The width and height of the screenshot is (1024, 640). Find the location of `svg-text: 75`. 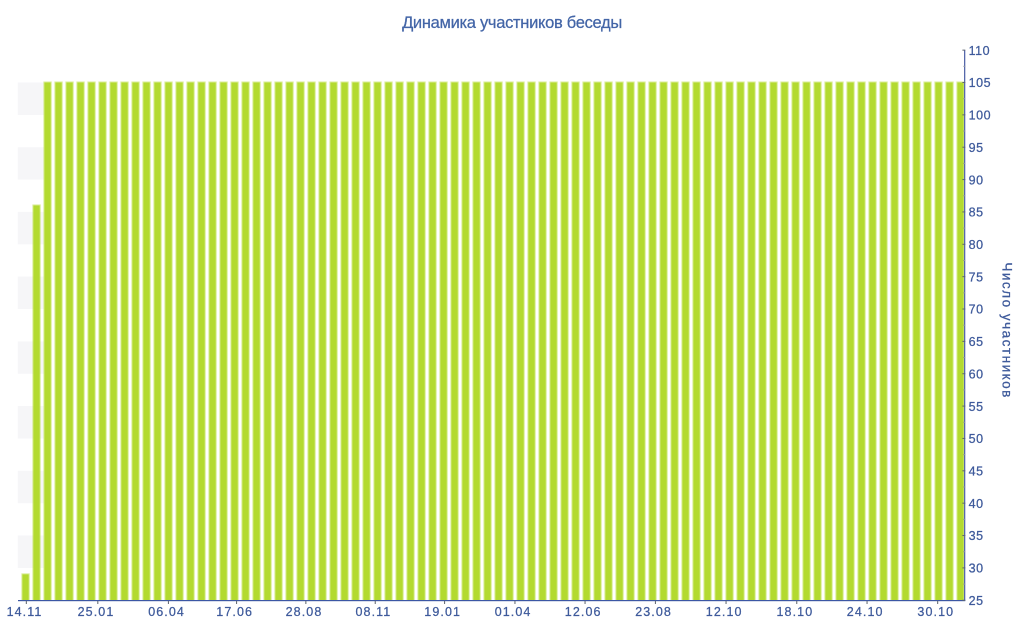

svg-text: 75 is located at coordinates (976, 277).